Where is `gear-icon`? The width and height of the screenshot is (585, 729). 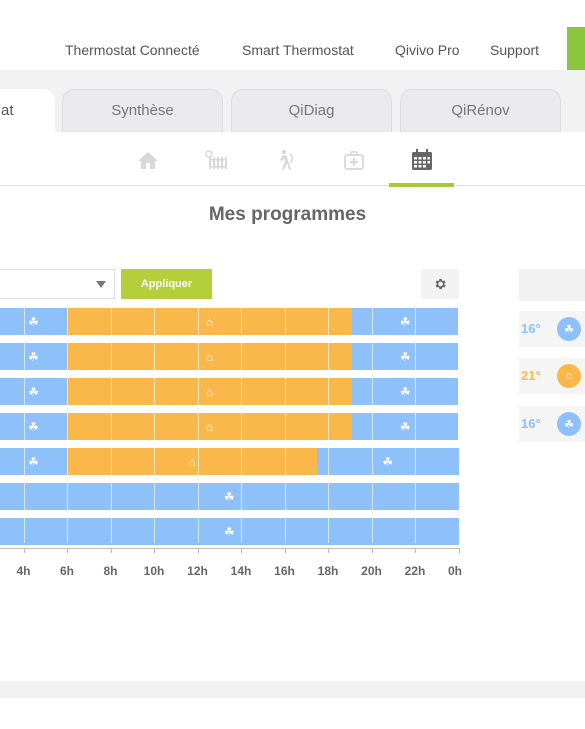 gear-icon is located at coordinates (440, 284).